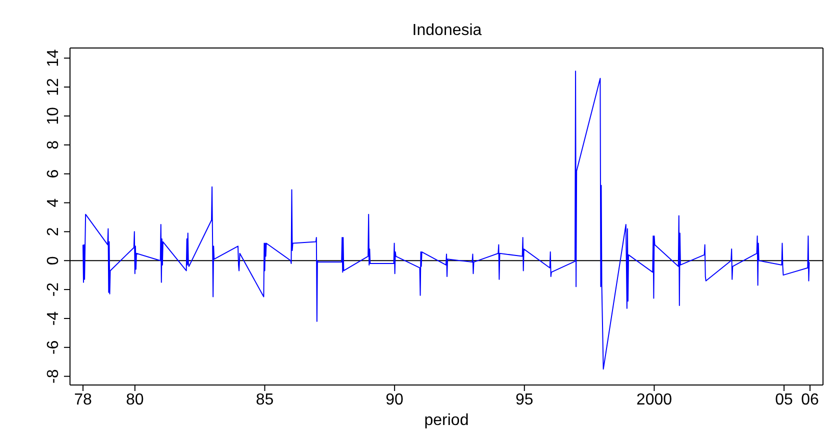 Image resolution: width=836 pixels, height=433 pixels. I want to click on y-tick-label: 10, so click(53, 115).